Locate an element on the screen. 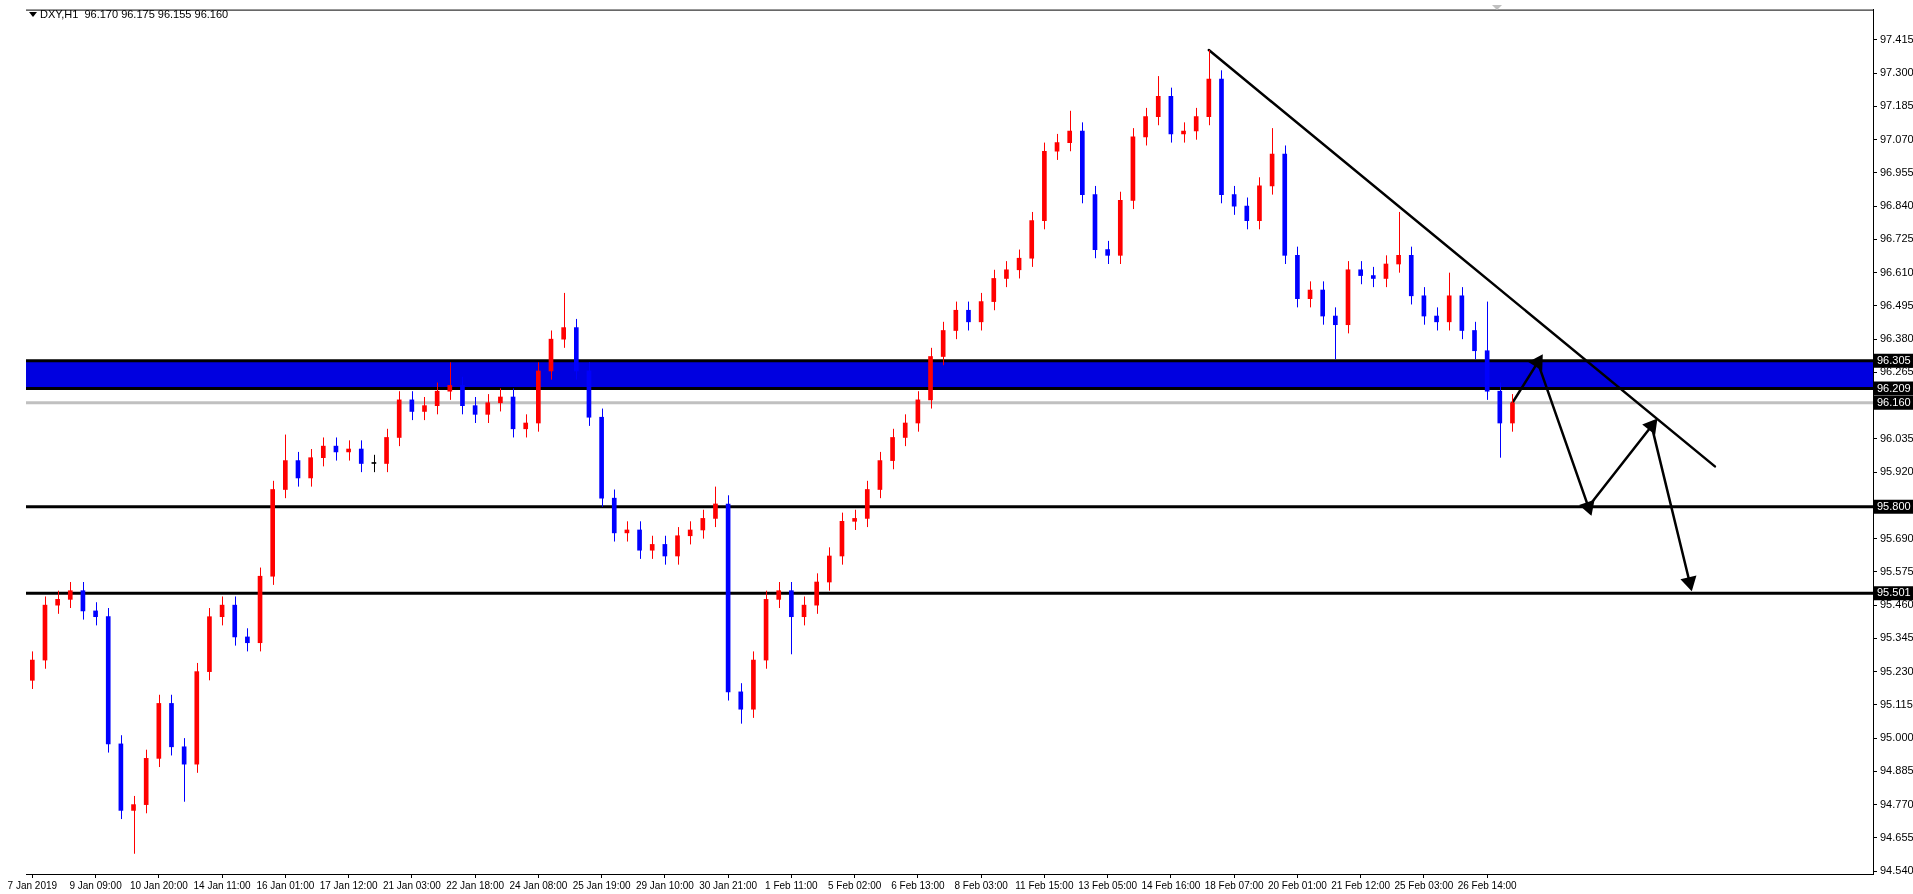  x-tick-label: 18 Feb 07:00 is located at coordinates (1234, 885).